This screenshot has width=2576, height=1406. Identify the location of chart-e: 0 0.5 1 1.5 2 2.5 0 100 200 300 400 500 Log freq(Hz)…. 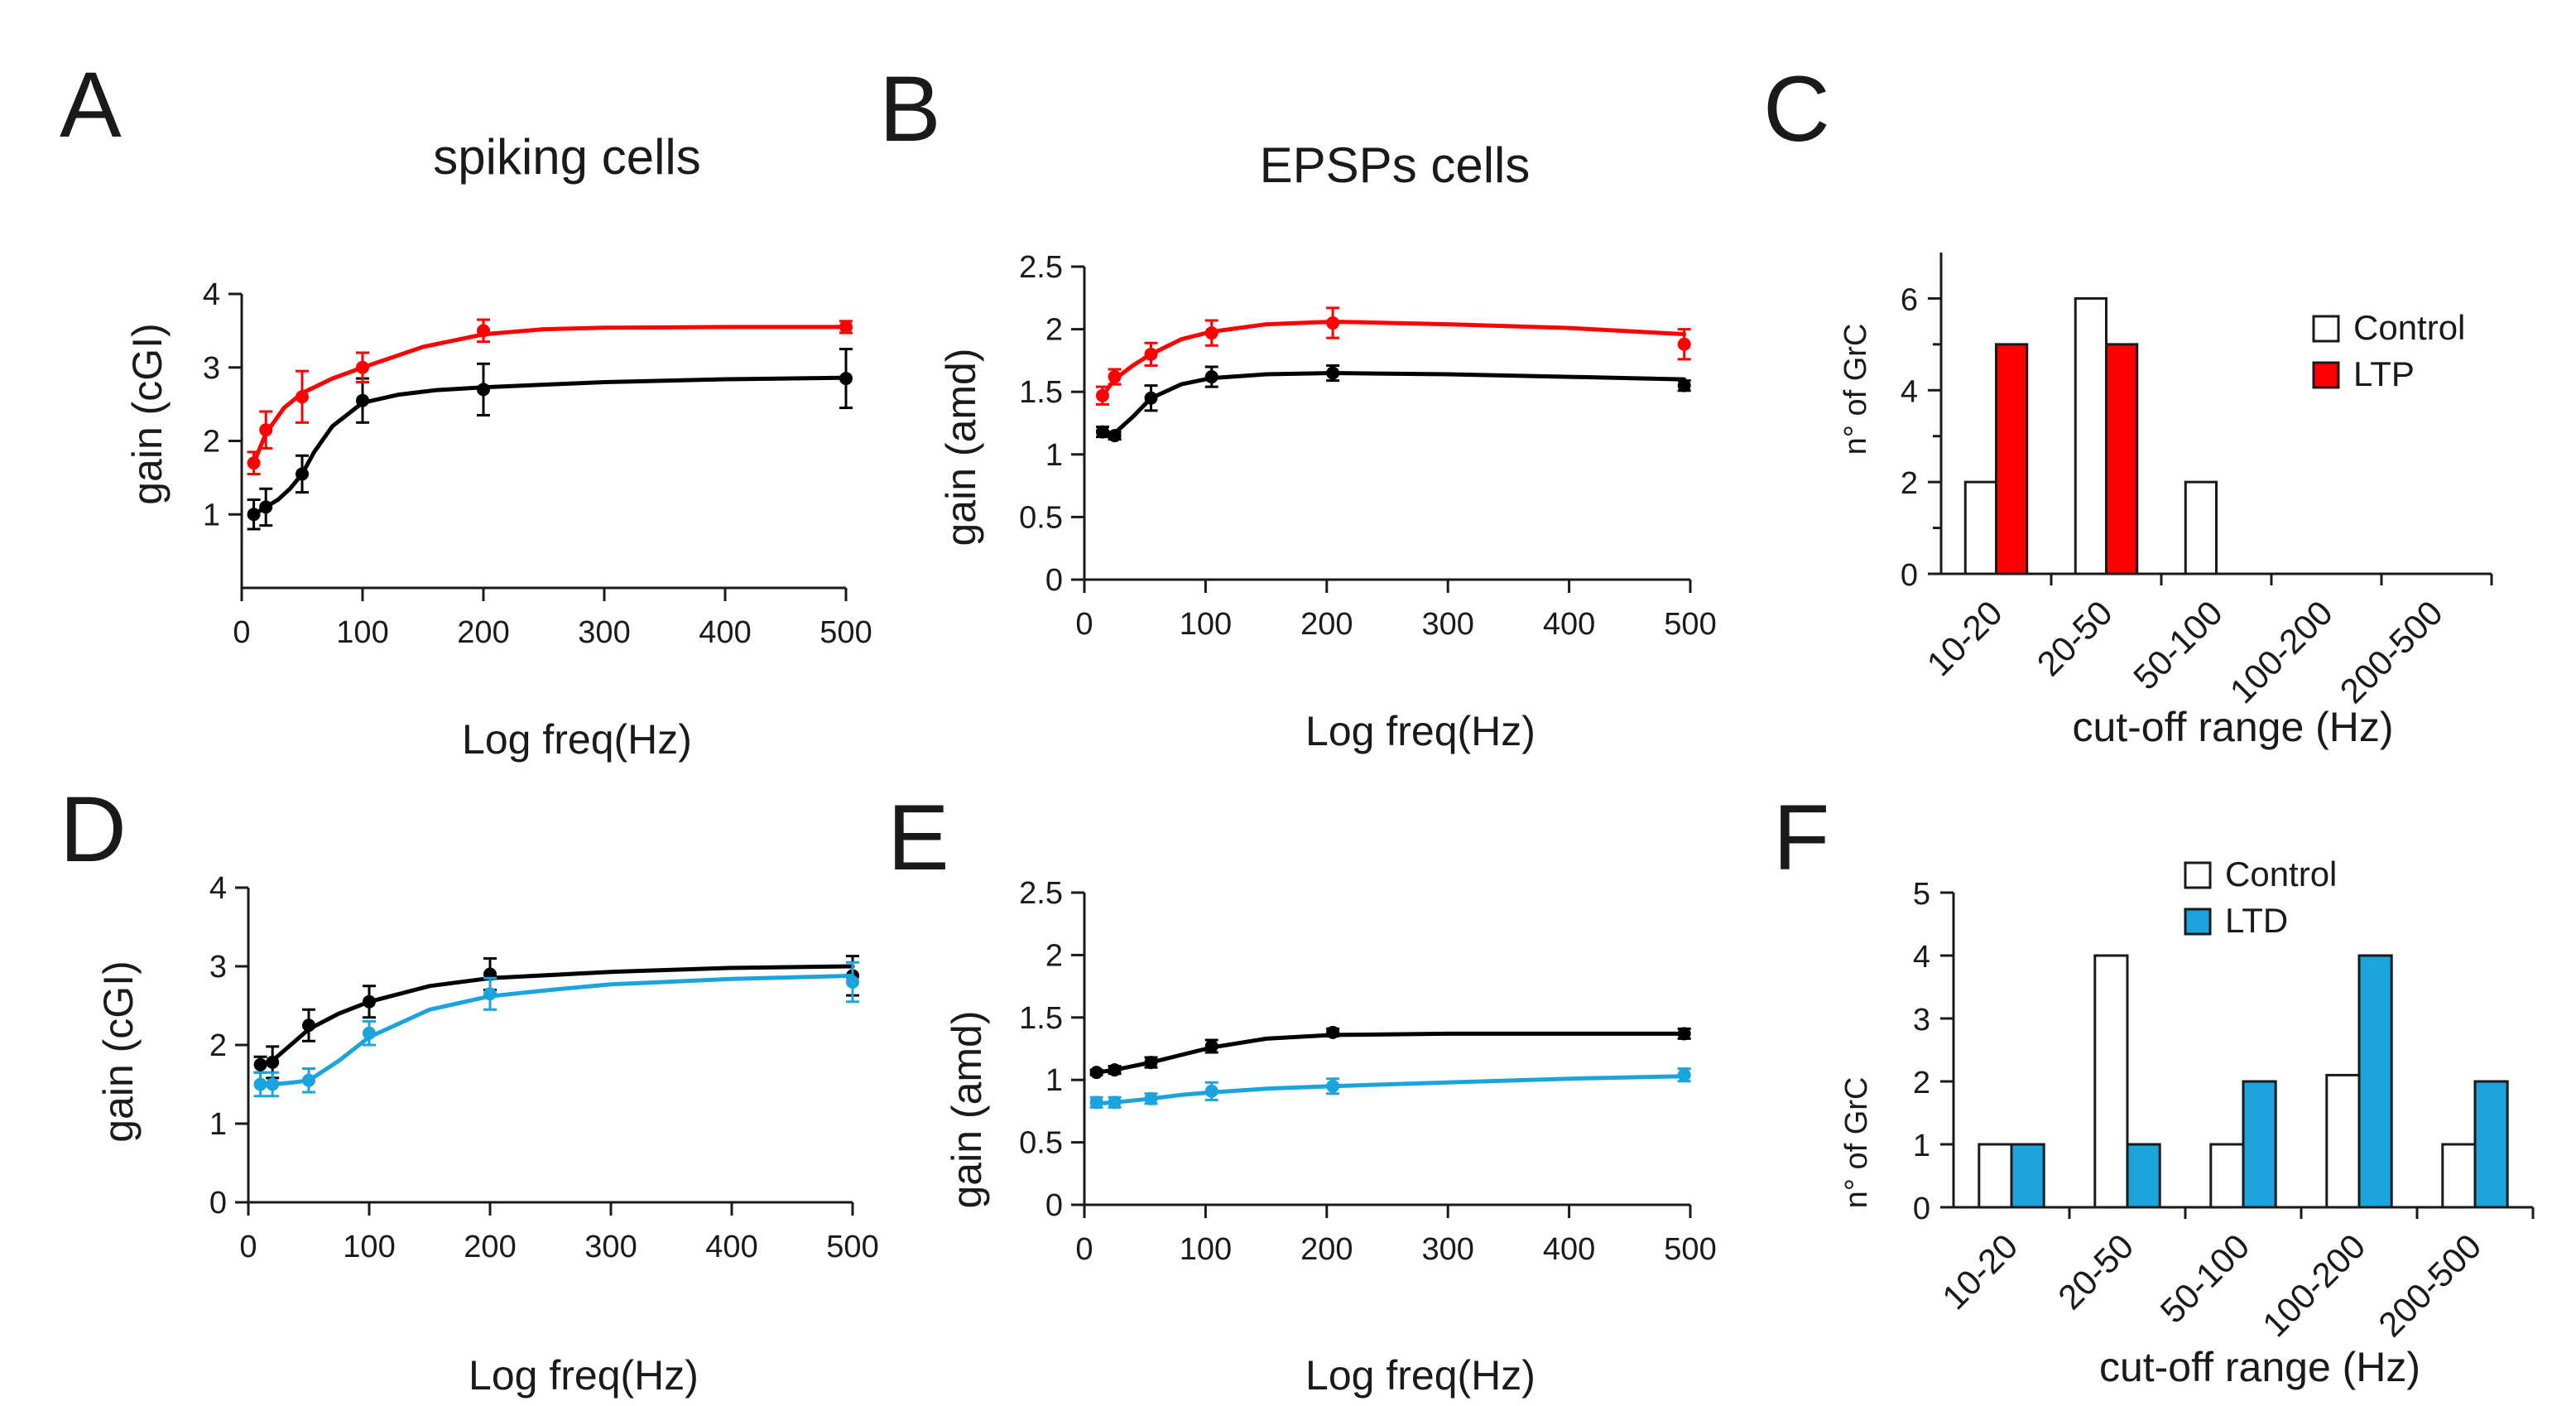
(1330, 1138).